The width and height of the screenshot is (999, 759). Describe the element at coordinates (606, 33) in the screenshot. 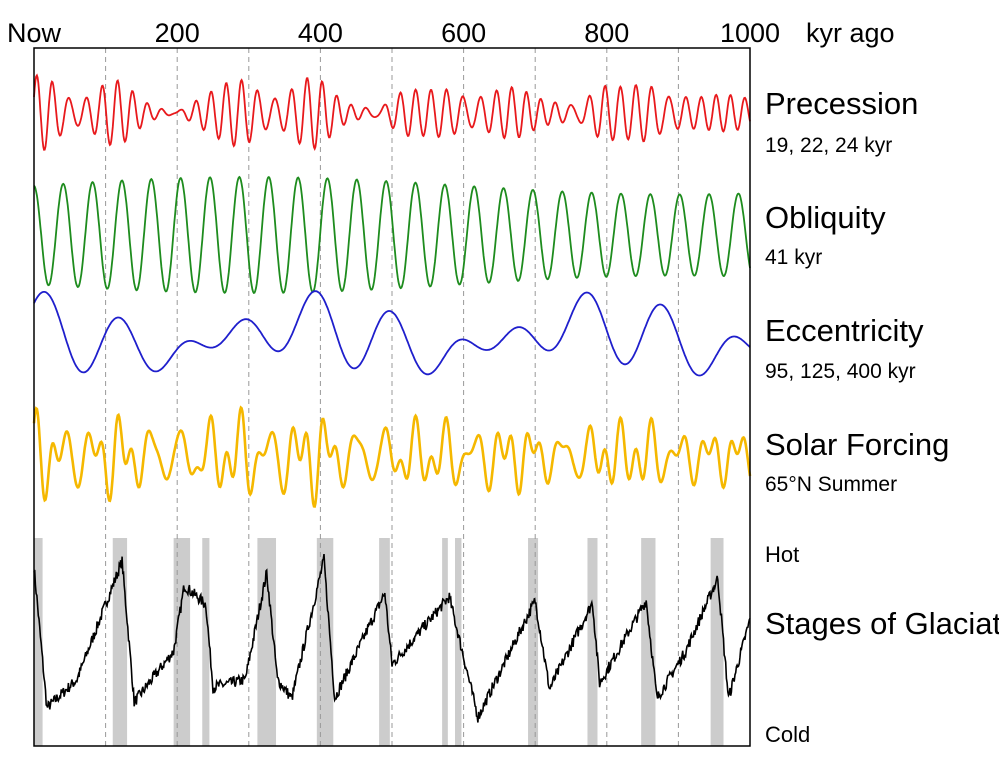

I see `x-tick-label-800: 800` at that location.